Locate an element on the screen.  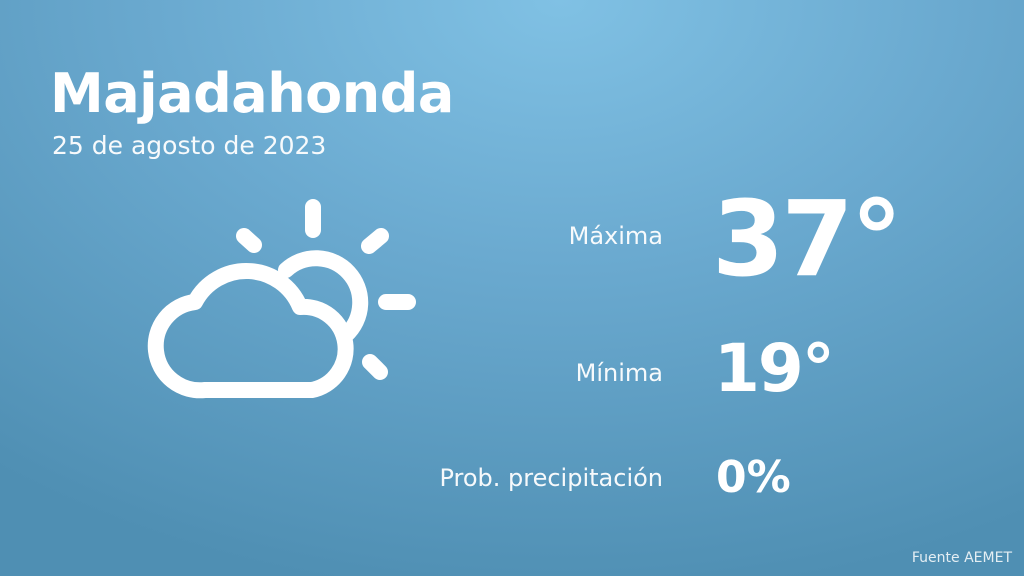
min-temp-label: Mínima is located at coordinates (619, 373).